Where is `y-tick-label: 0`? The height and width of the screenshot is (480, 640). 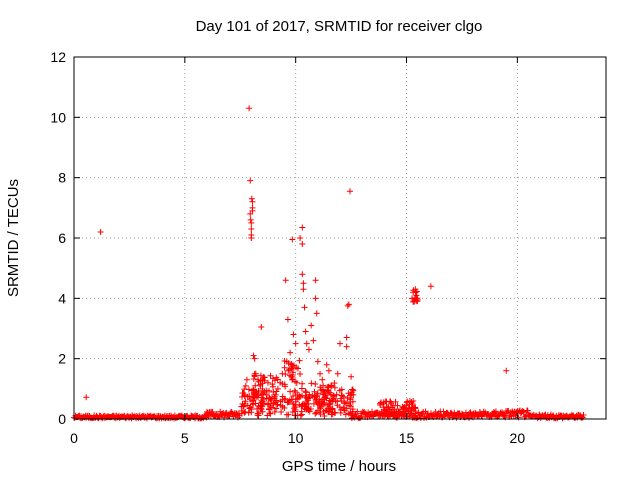 y-tick-label: 0 is located at coordinates (62, 419).